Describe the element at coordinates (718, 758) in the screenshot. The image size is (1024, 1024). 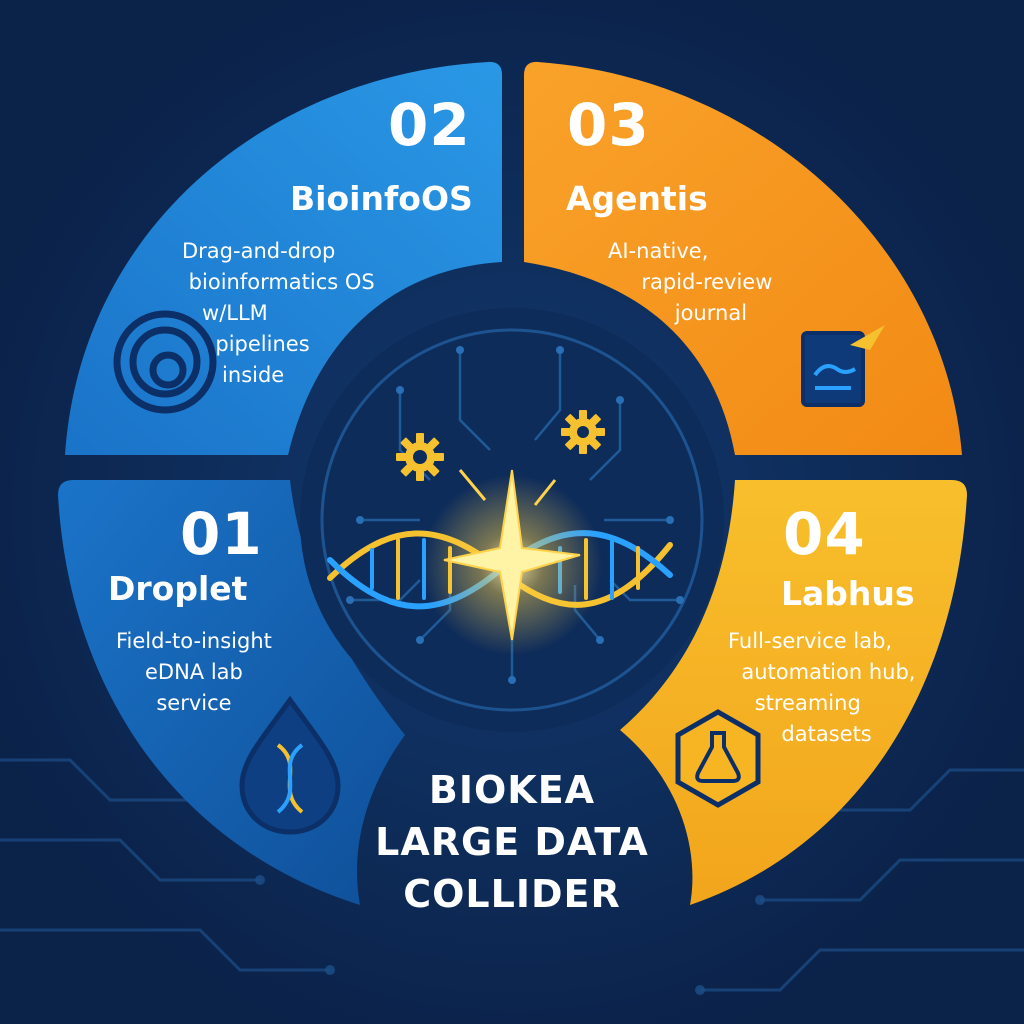
I see `flask-hexagon-icon` at that location.